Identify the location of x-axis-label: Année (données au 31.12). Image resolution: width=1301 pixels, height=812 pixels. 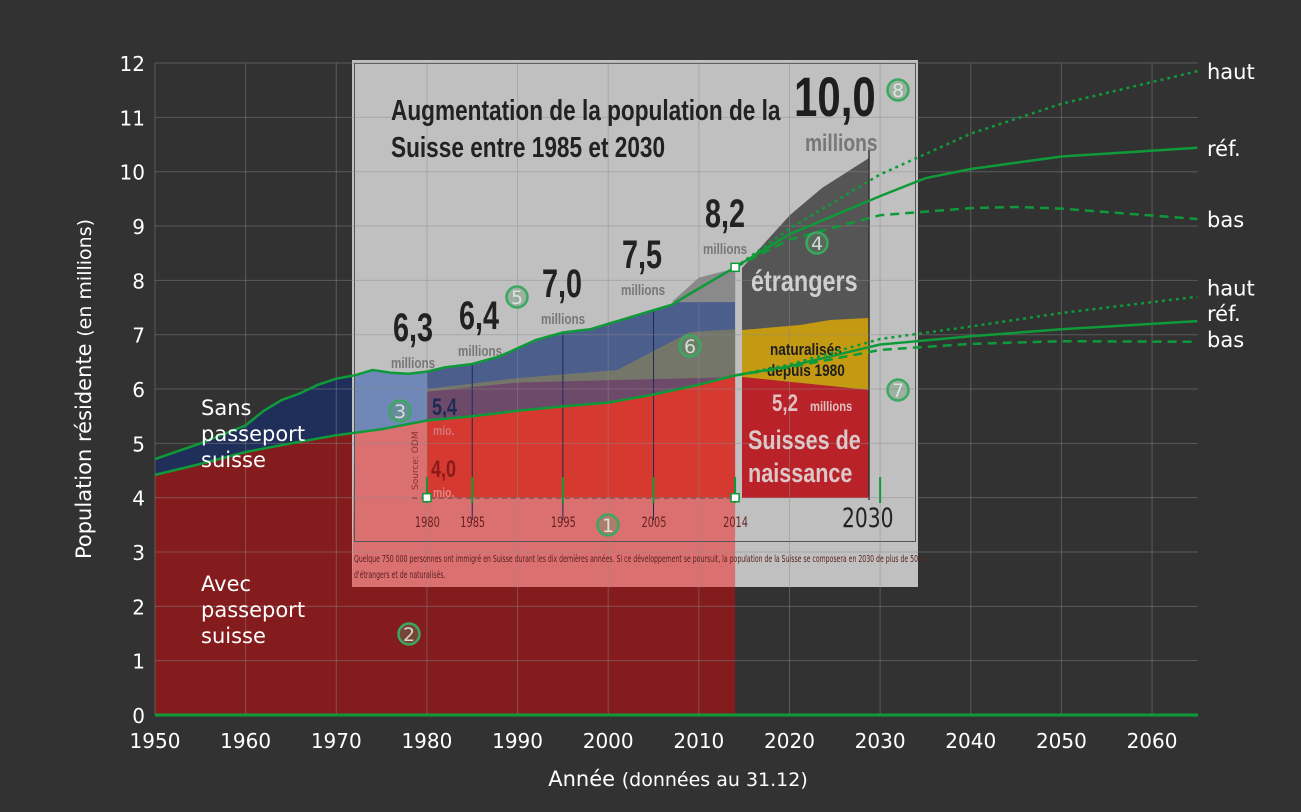
(678, 779).